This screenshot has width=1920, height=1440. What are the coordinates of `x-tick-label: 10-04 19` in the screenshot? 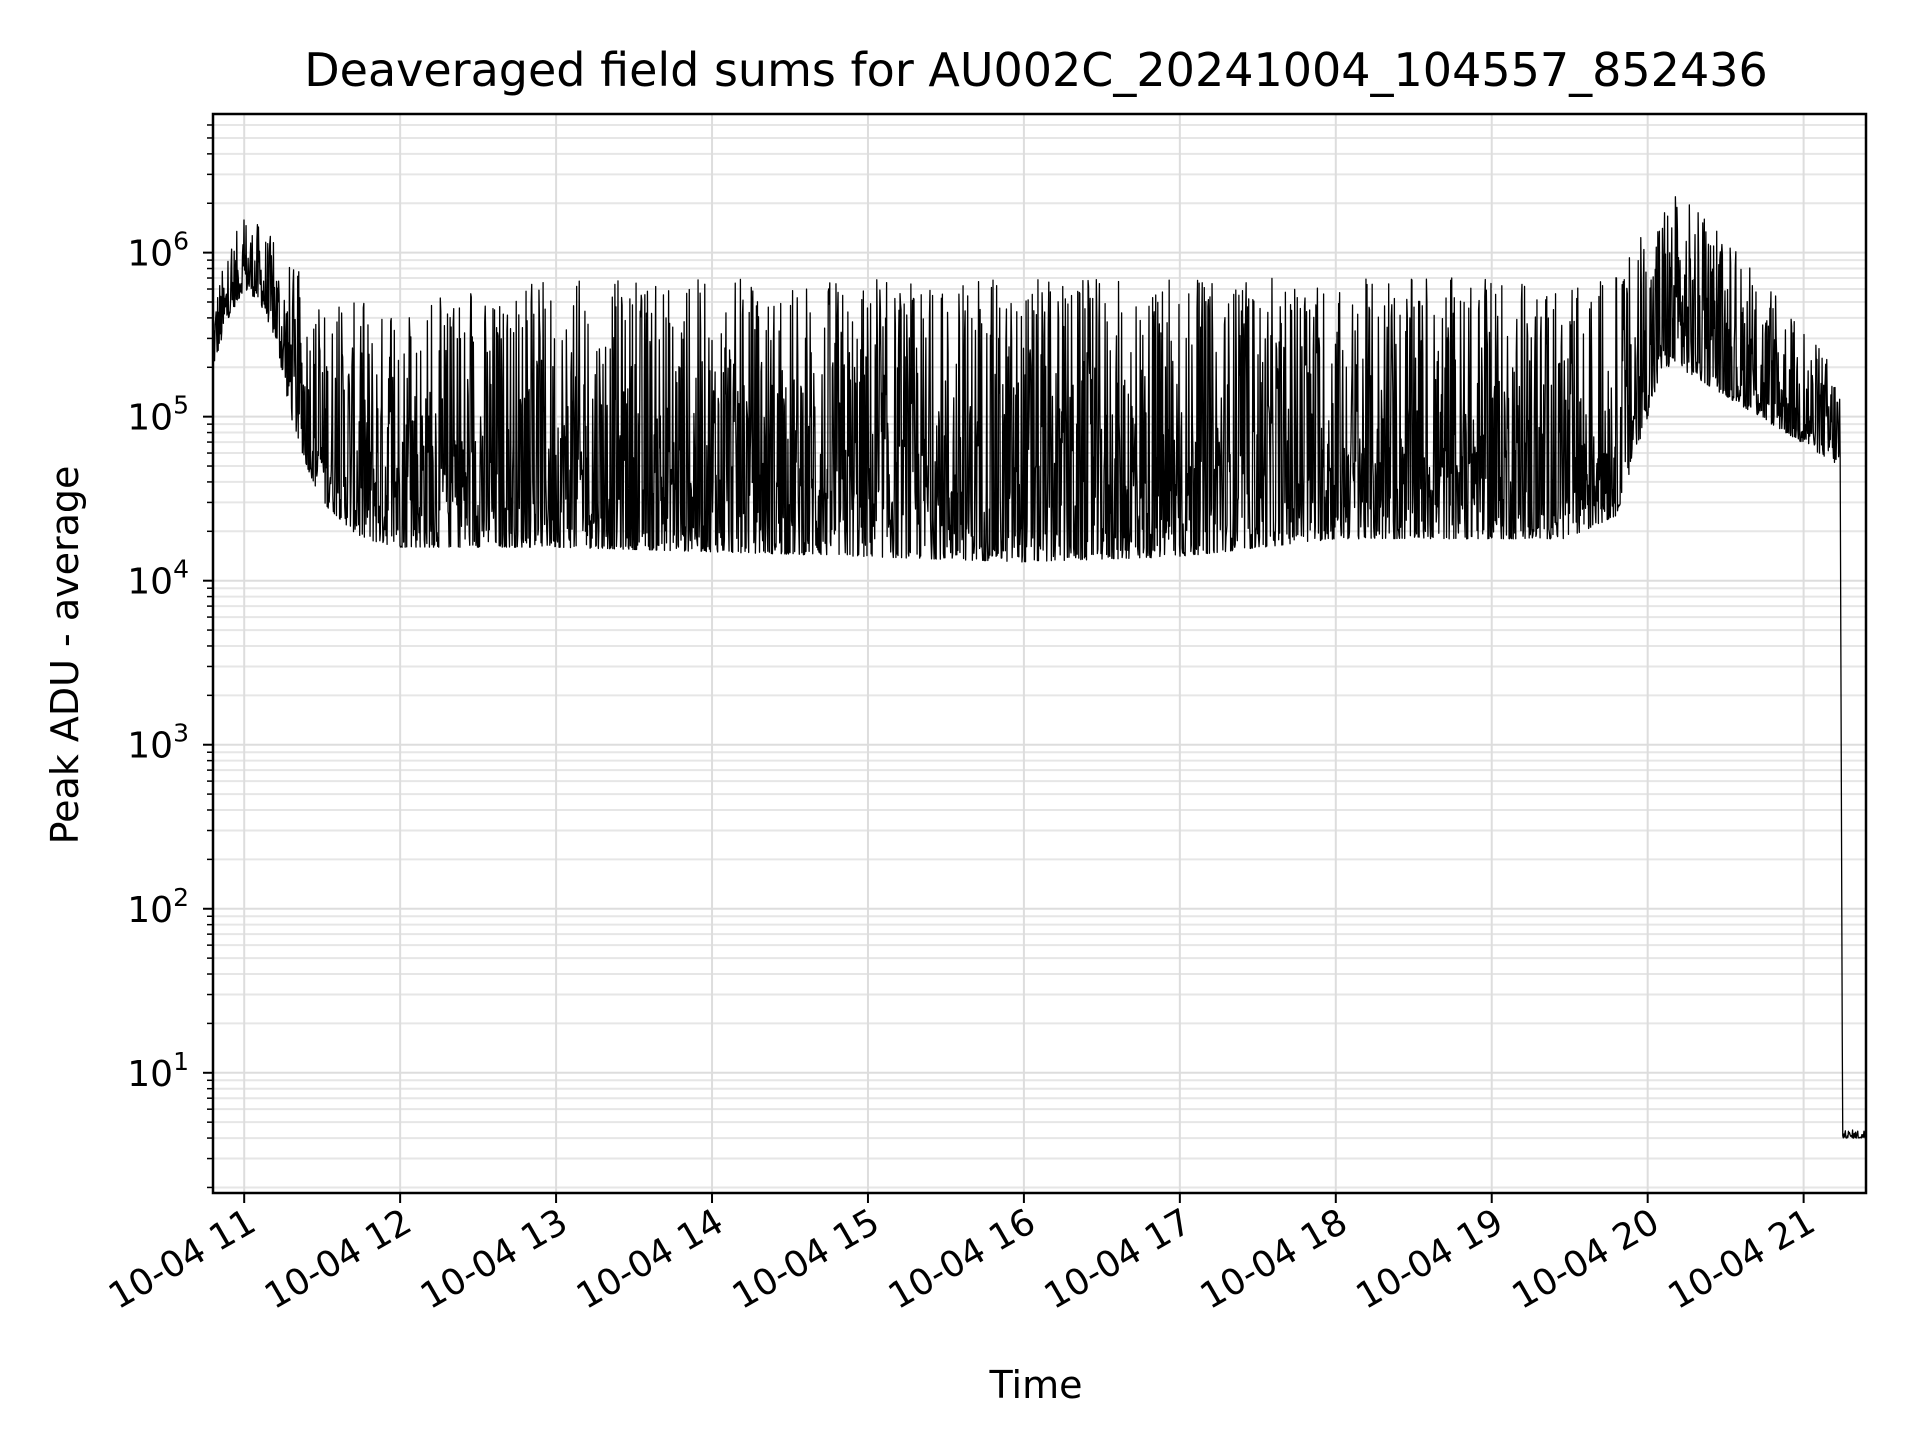 It's located at (1430, 1259).